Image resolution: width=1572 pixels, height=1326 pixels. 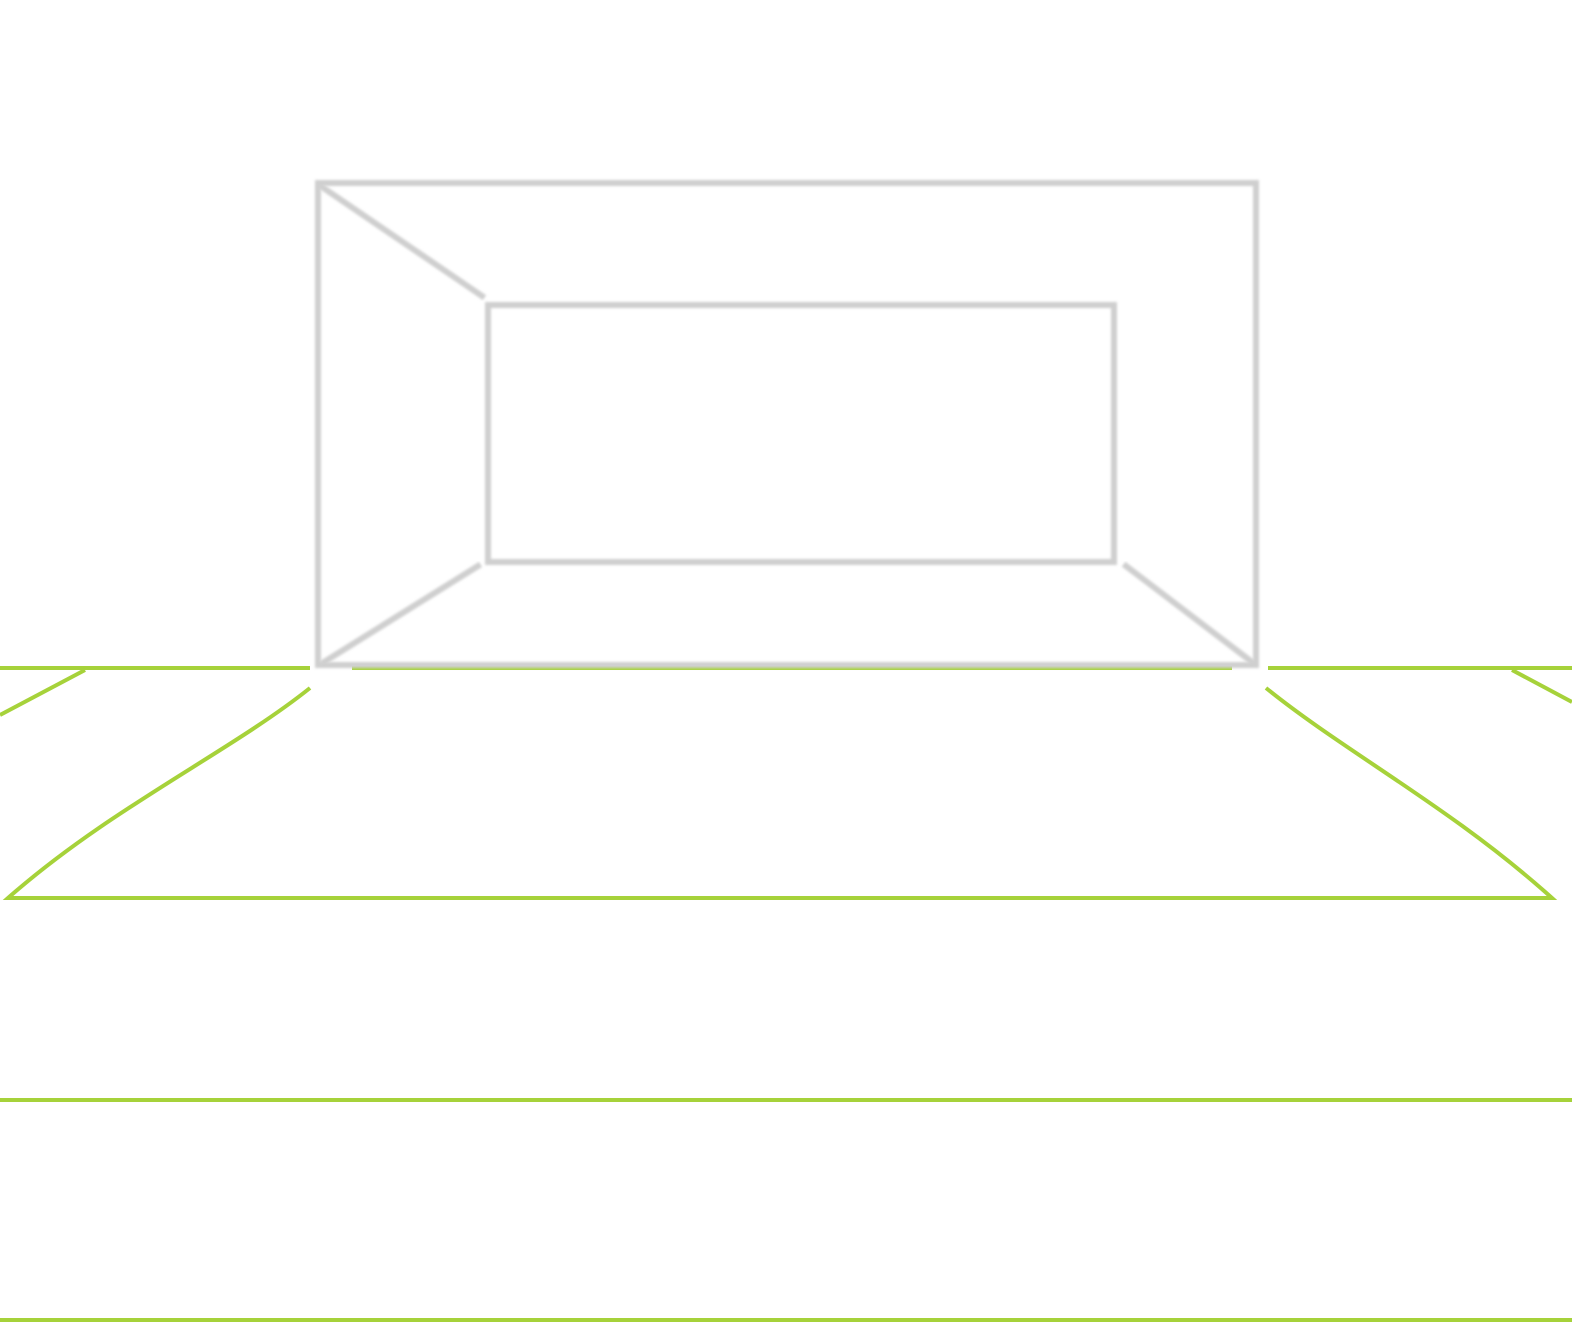 I want to click on goal-depth-top-left, so click(x=402, y=241).